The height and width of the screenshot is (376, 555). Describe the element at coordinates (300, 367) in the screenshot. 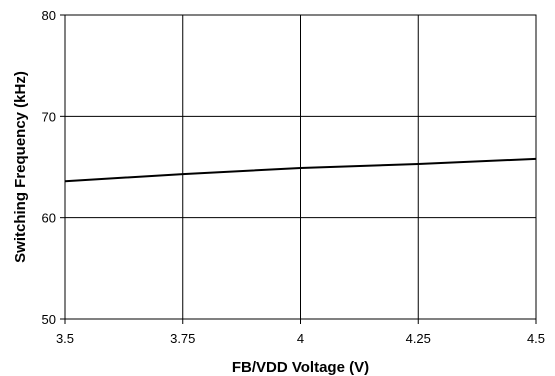

I see `x-axis-title: FB/VDD Voltage (V)` at that location.